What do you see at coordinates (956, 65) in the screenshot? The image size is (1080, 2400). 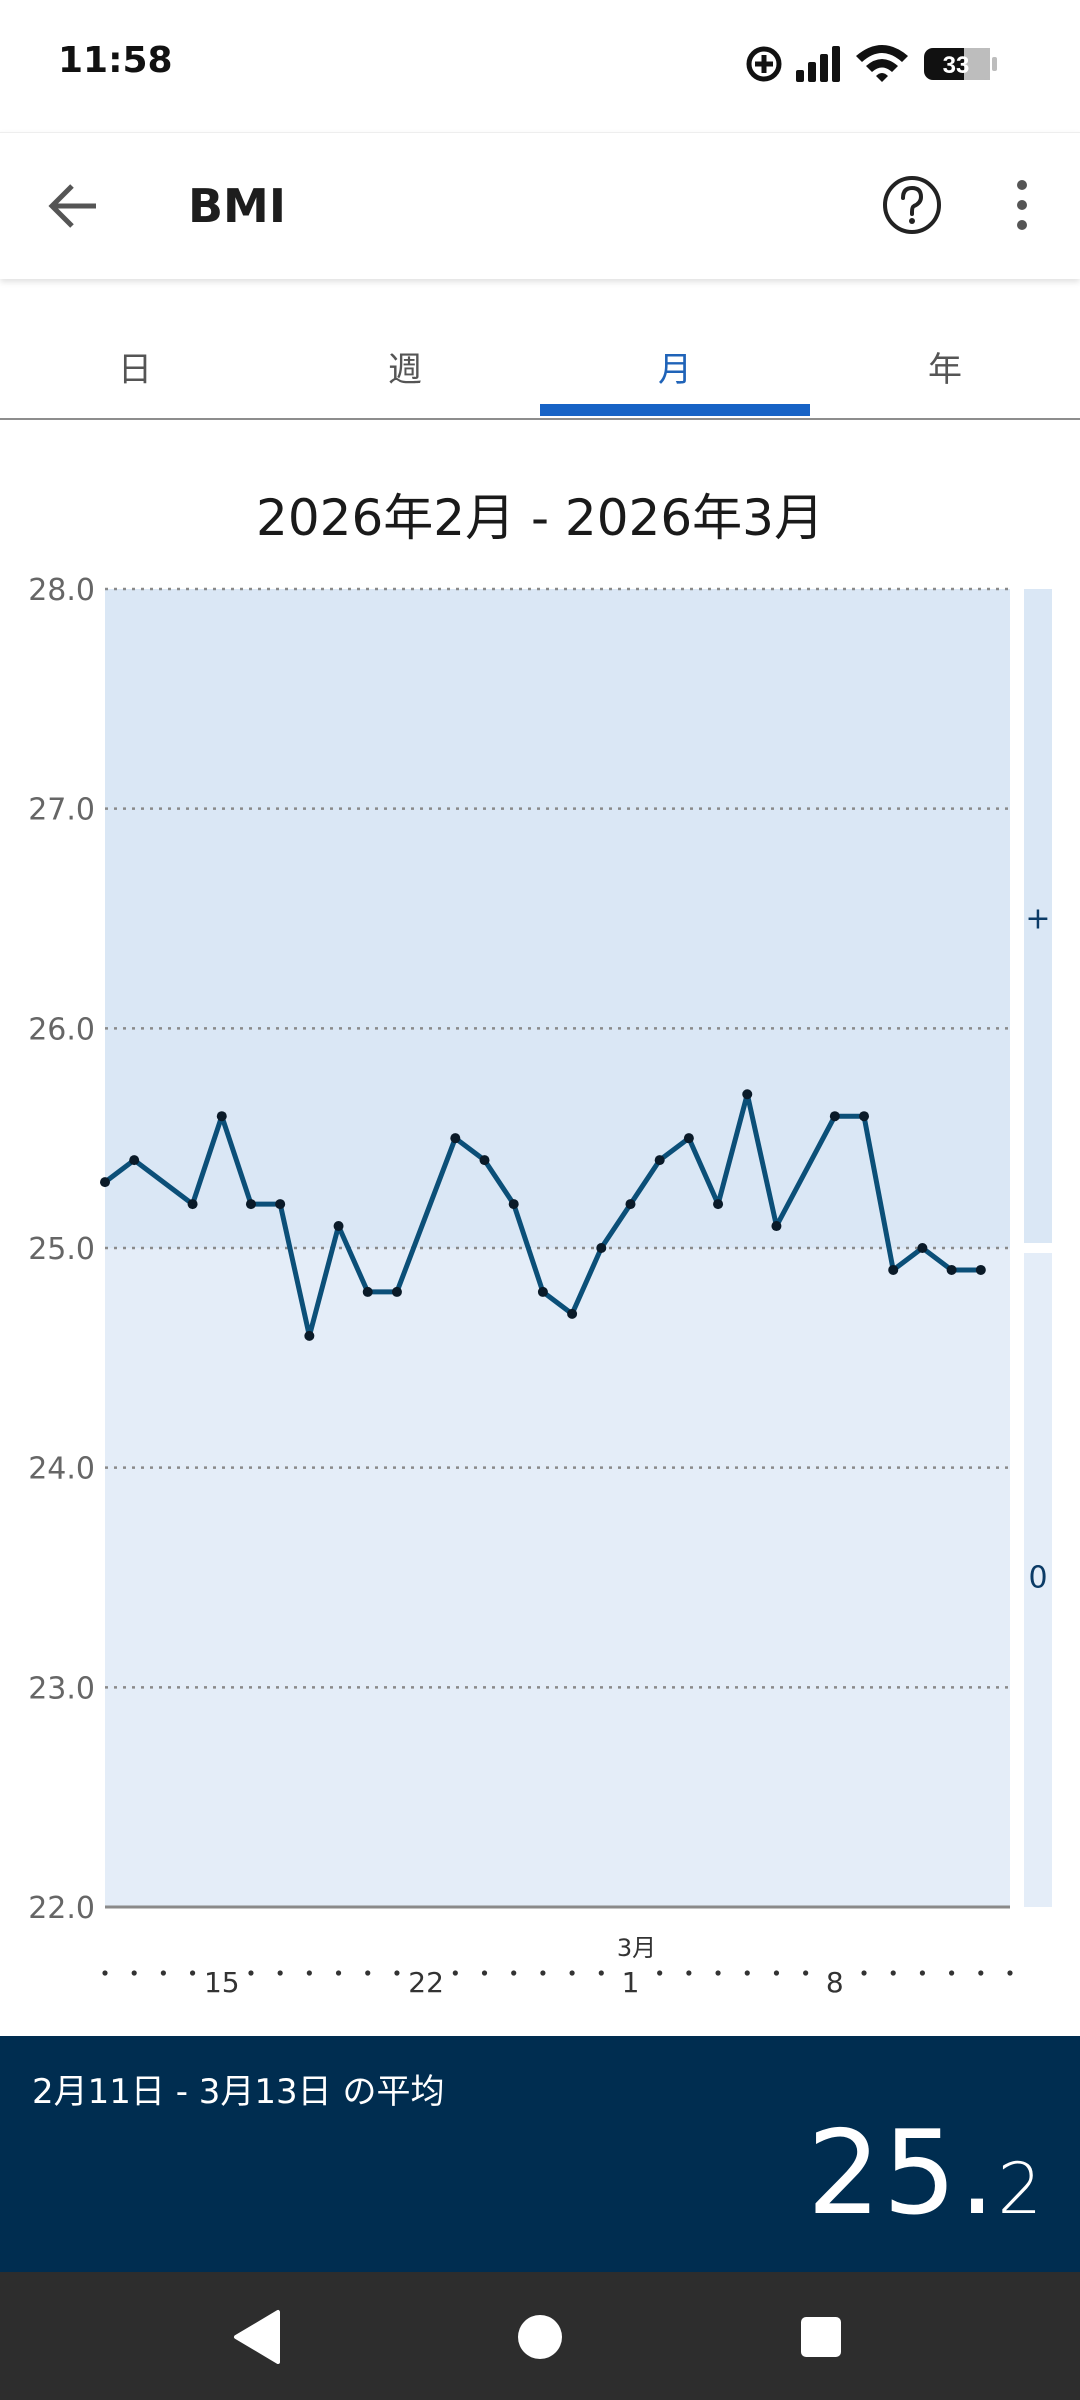 I see `battery-level: 33` at bounding box center [956, 65].